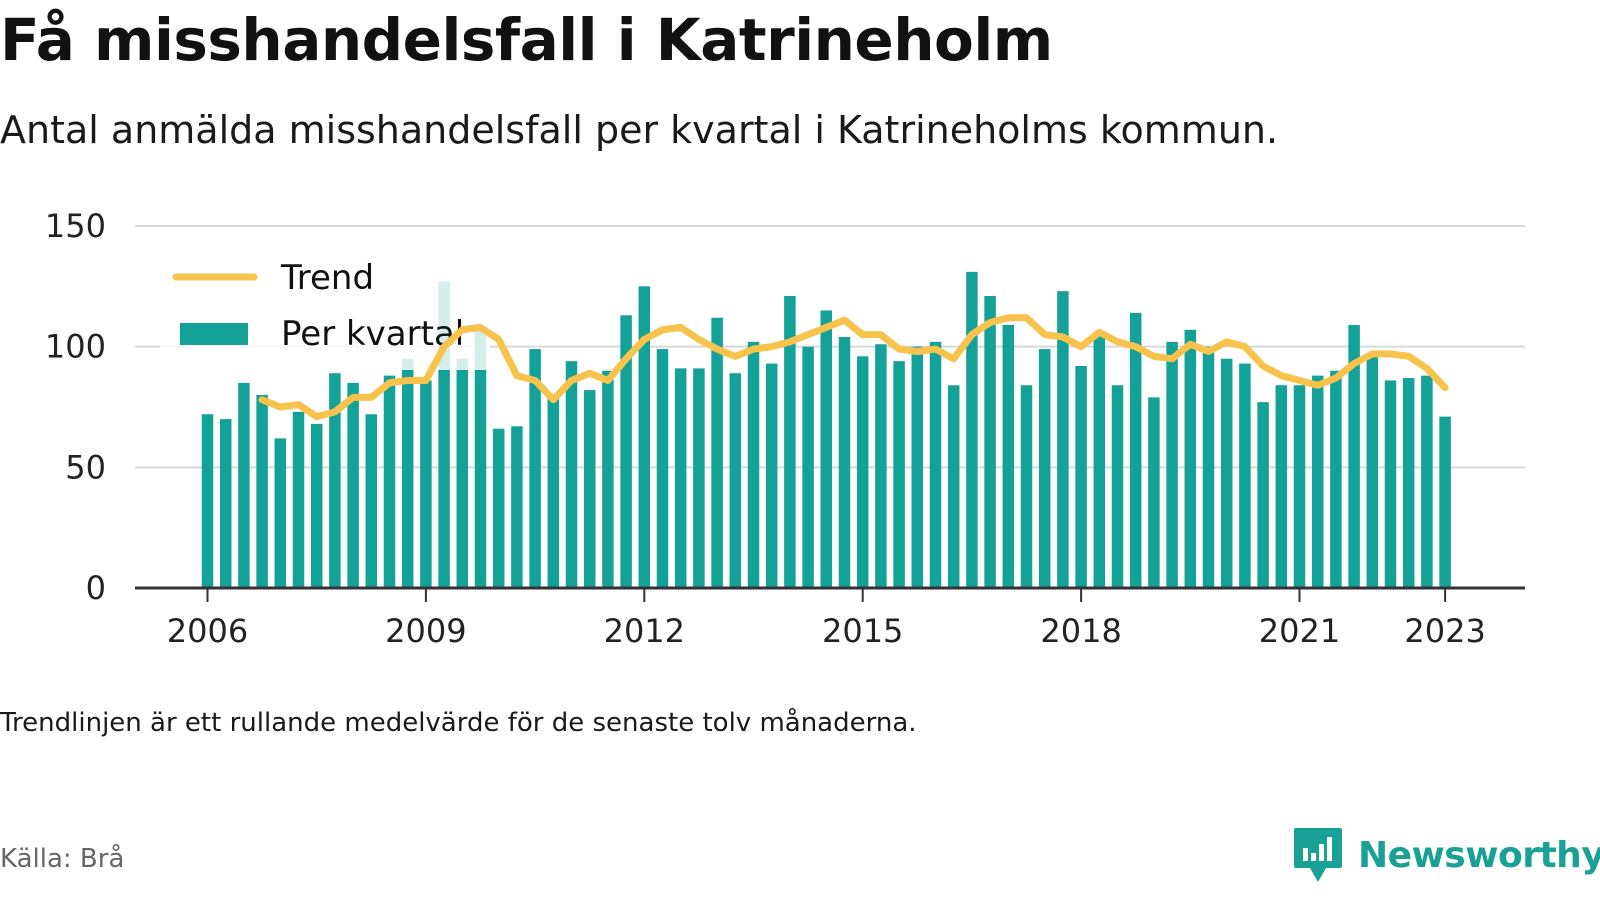  What do you see at coordinates (1479, 855) in the screenshot?
I see `brand-name: Newsworthy` at bounding box center [1479, 855].